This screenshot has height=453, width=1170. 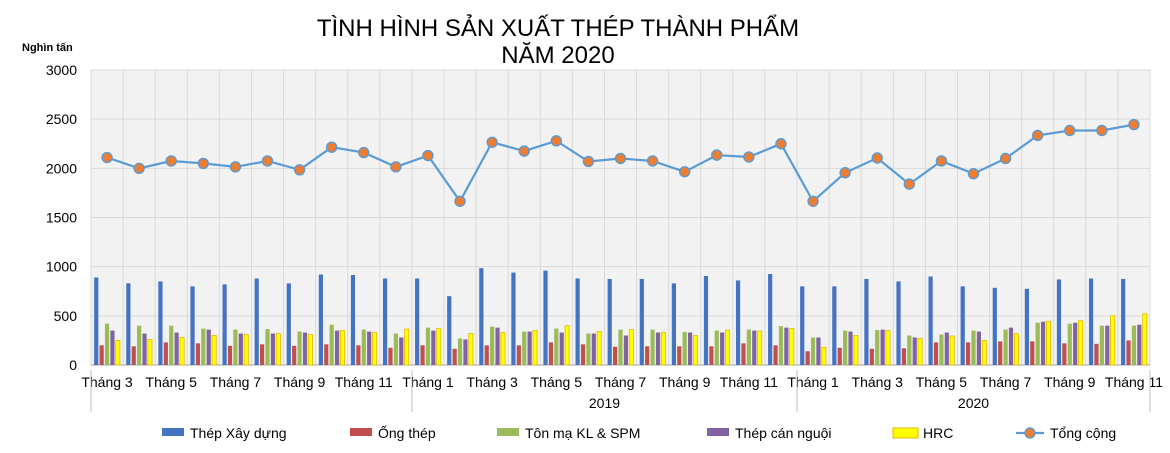 What do you see at coordinates (492, 382) in the screenshot?
I see `x-tick-label: Tháng 3` at bounding box center [492, 382].